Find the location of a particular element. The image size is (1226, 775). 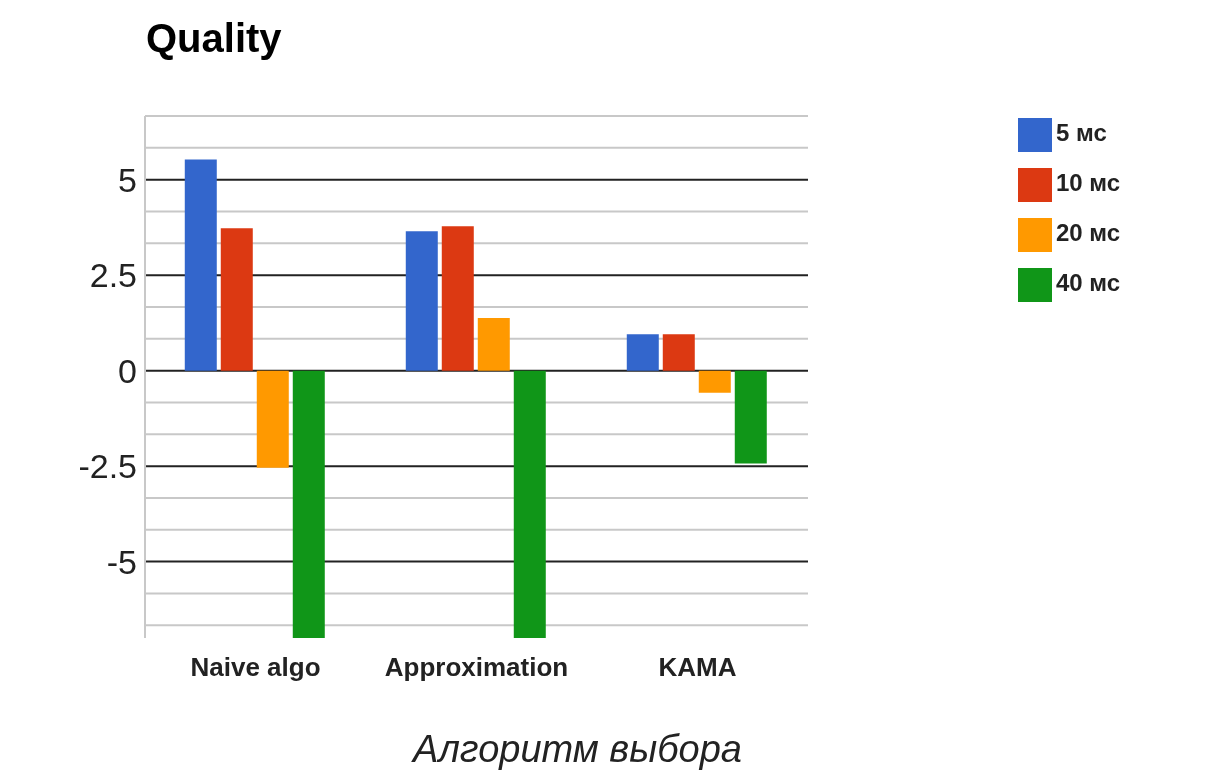

chart-title: Quality is located at coordinates (214, 38).